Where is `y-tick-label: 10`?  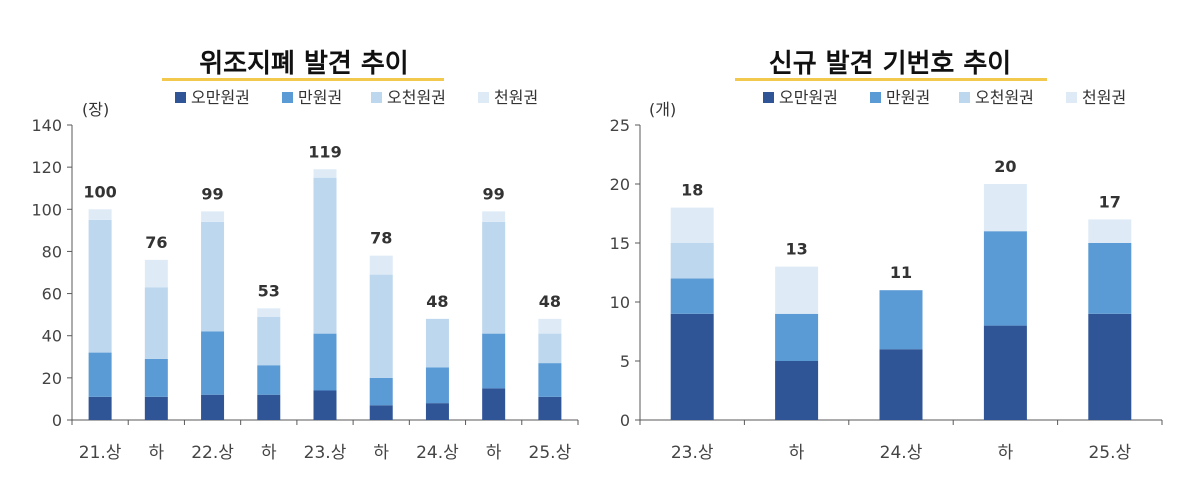 y-tick-label: 10 is located at coordinates (620, 302).